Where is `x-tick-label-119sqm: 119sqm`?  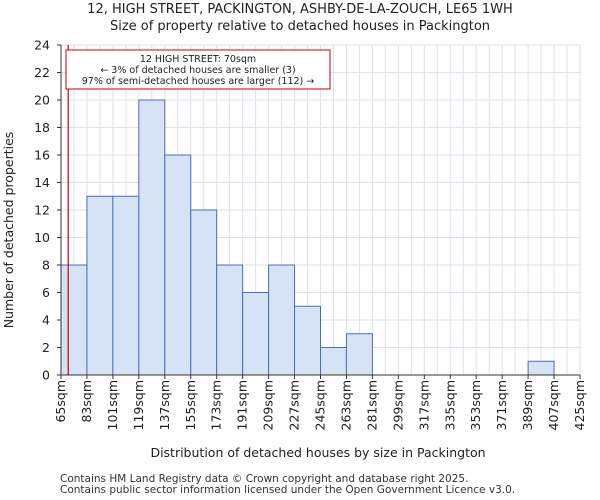 x-tick-label-119sqm: 119sqm is located at coordinates (138, 405).